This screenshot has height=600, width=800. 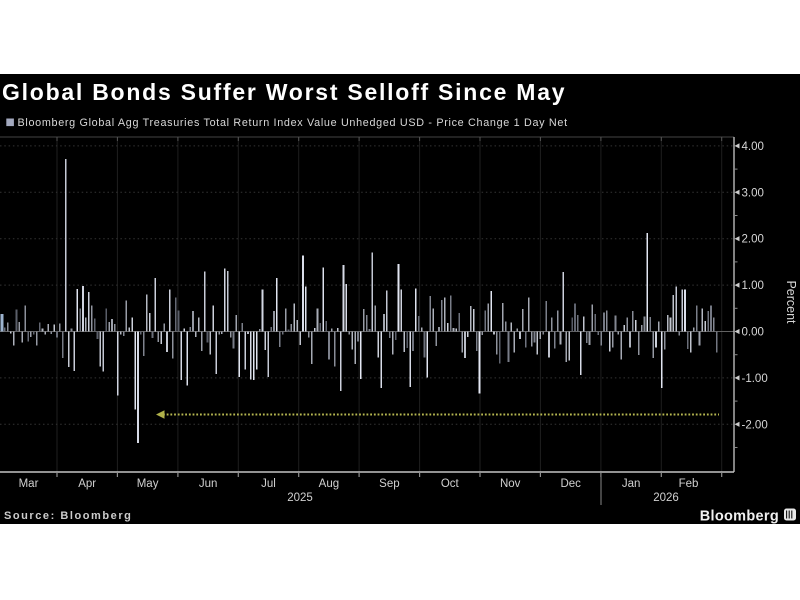 What do you see at coordinates (755, 379) in the screenshot?
I see `svg-text: -1.00` at bounding box center [755, 379].